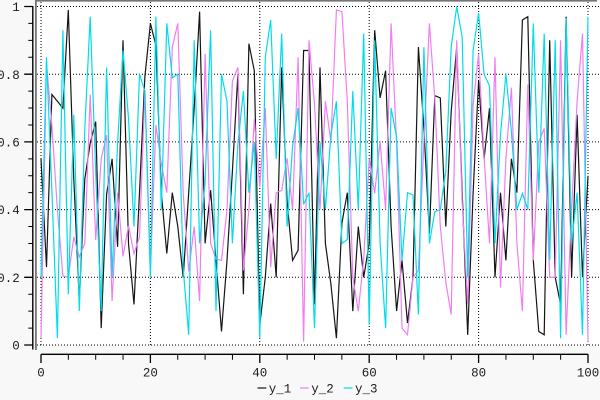 Image resolution: width=600 pixels, height=400 pixels. I want to click on svg-text: 0.8, so click(10, 76).